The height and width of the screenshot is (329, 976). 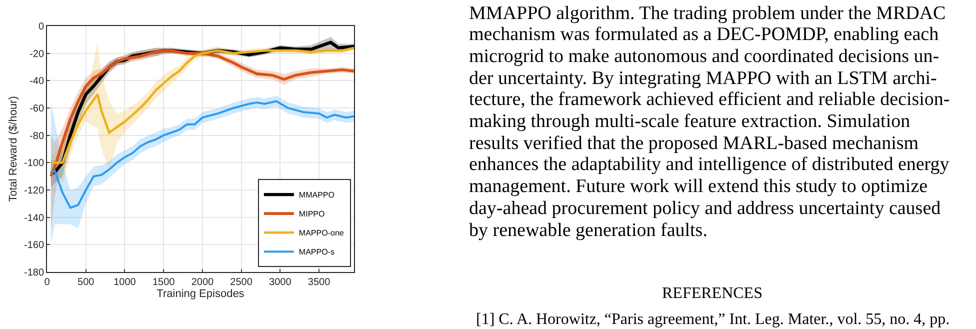 What do you see at coordinates (41, 27) in the screenshot?
I see `y-tick-label: 0` at bounding box center [41, 27].